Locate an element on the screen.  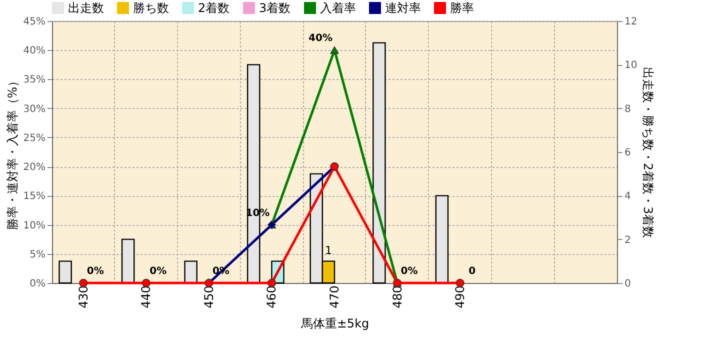
y-tick-label: 40% is located at coordinates (34, 51).